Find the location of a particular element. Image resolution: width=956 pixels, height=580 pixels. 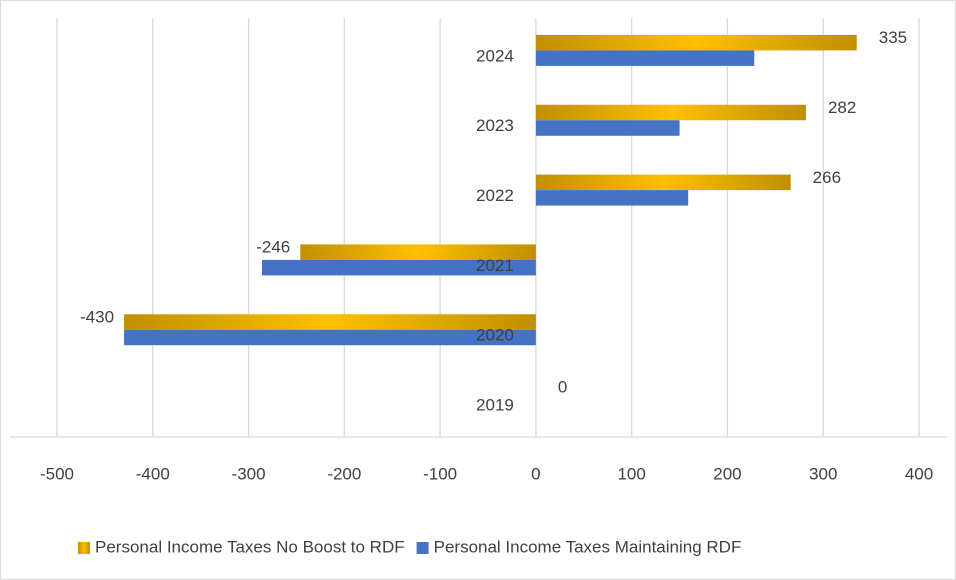

y-tick-label: 2022 is located at coordinates (495, 195).